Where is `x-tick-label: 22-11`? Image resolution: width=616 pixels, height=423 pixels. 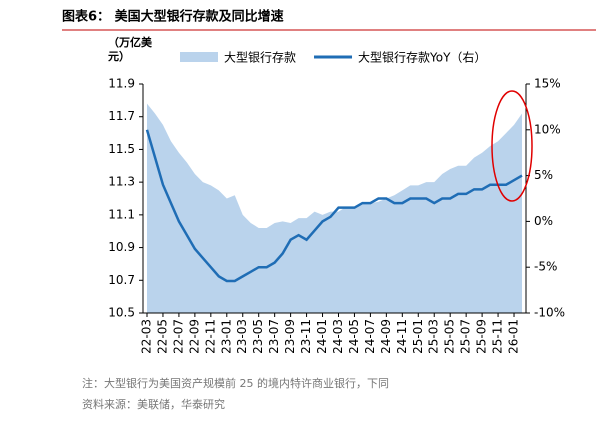 x-tick-label: 22-11 is located at coordinates (210, 336).